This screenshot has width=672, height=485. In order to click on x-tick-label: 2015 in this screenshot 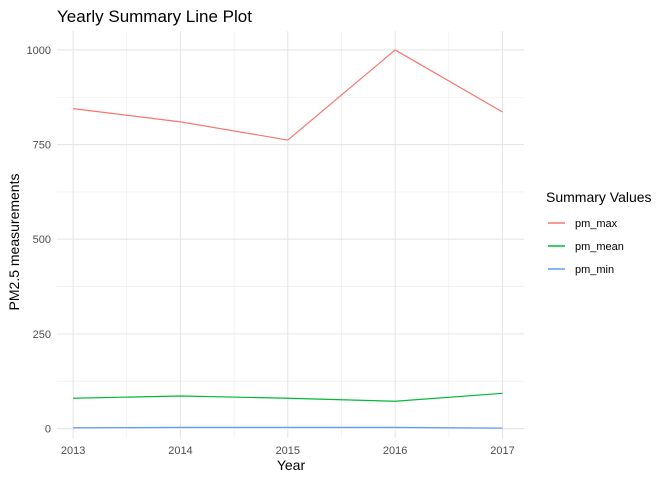, I will do `click(288, 451)`.